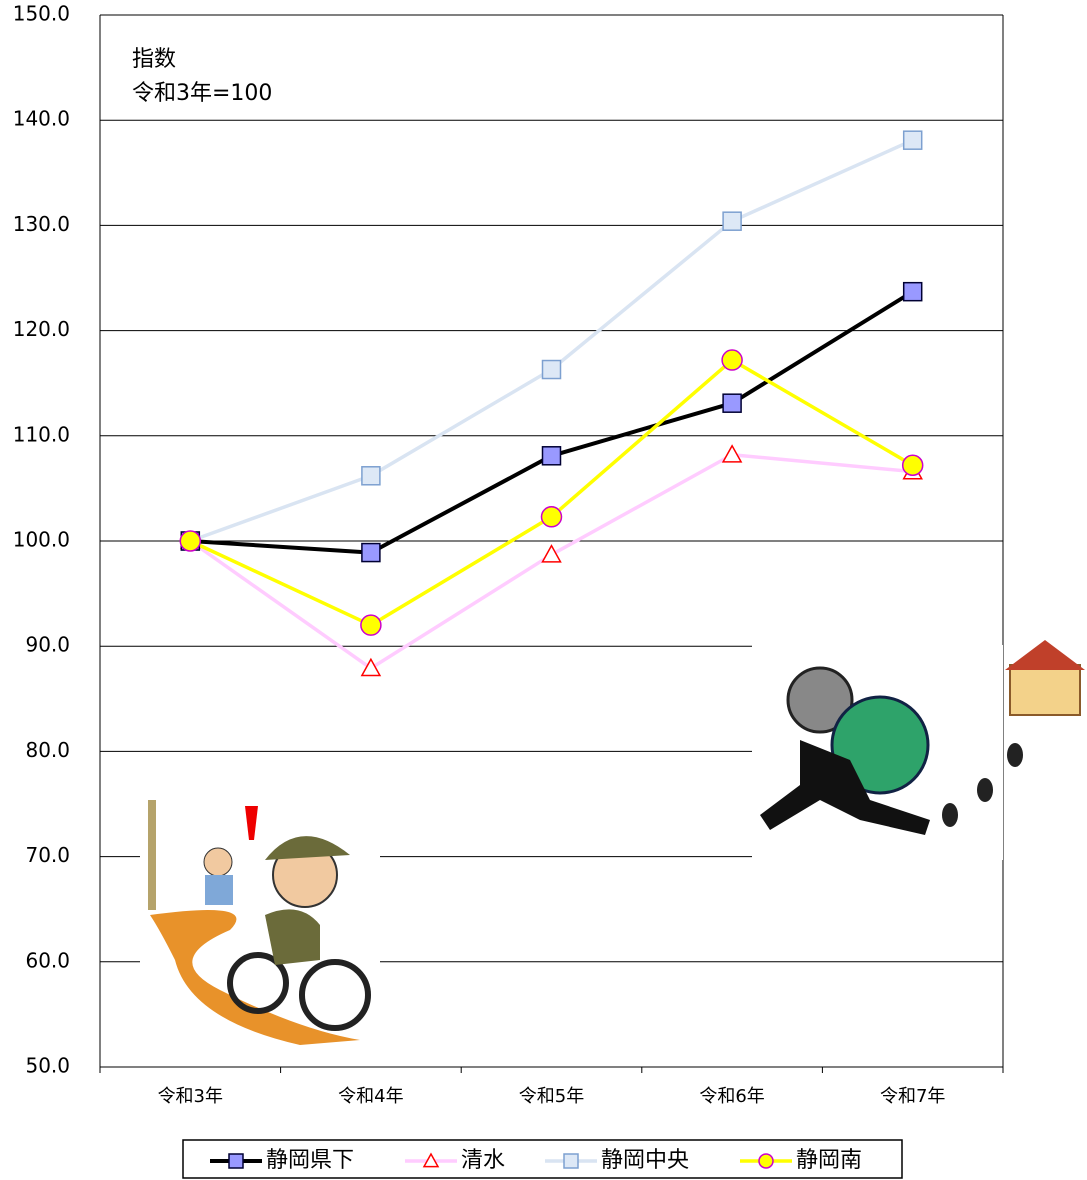  I want to click on roof, so click(1045, 655).